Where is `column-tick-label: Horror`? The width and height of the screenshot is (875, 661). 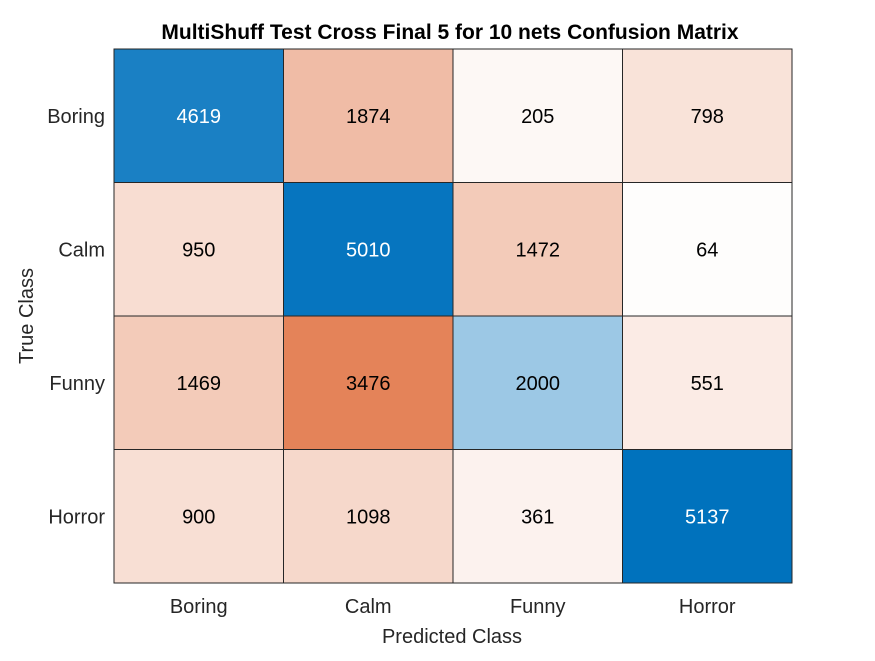
column-tick-label: Horror is located at coordinates (707, 607).